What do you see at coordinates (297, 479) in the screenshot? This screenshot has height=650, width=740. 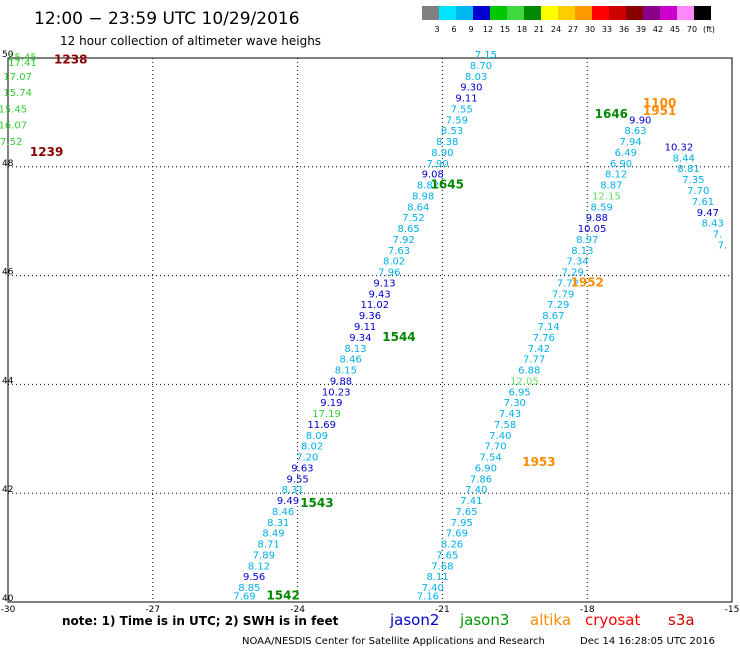 I see `wave-height-label: 9.55` at bounding box center [297, 479].